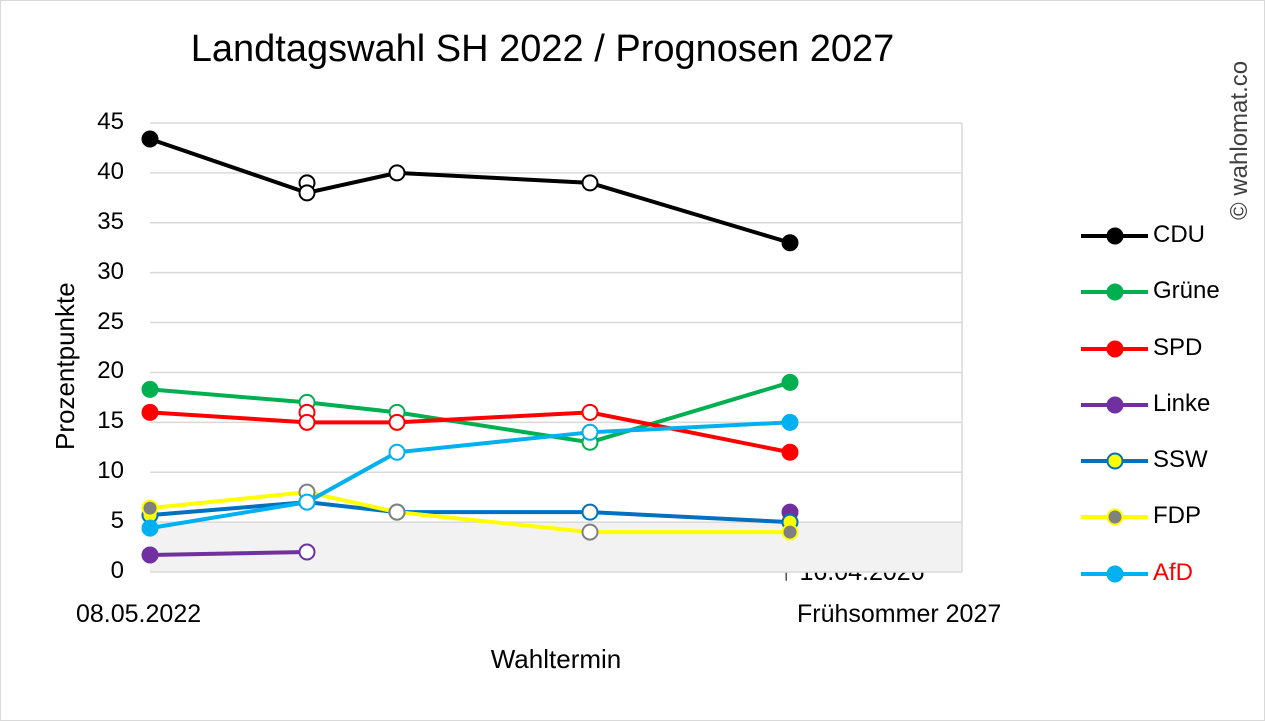 The height and width of the screenshot is (721, 1265). I want to click on legend-label: SPD, so click(1178, 347).